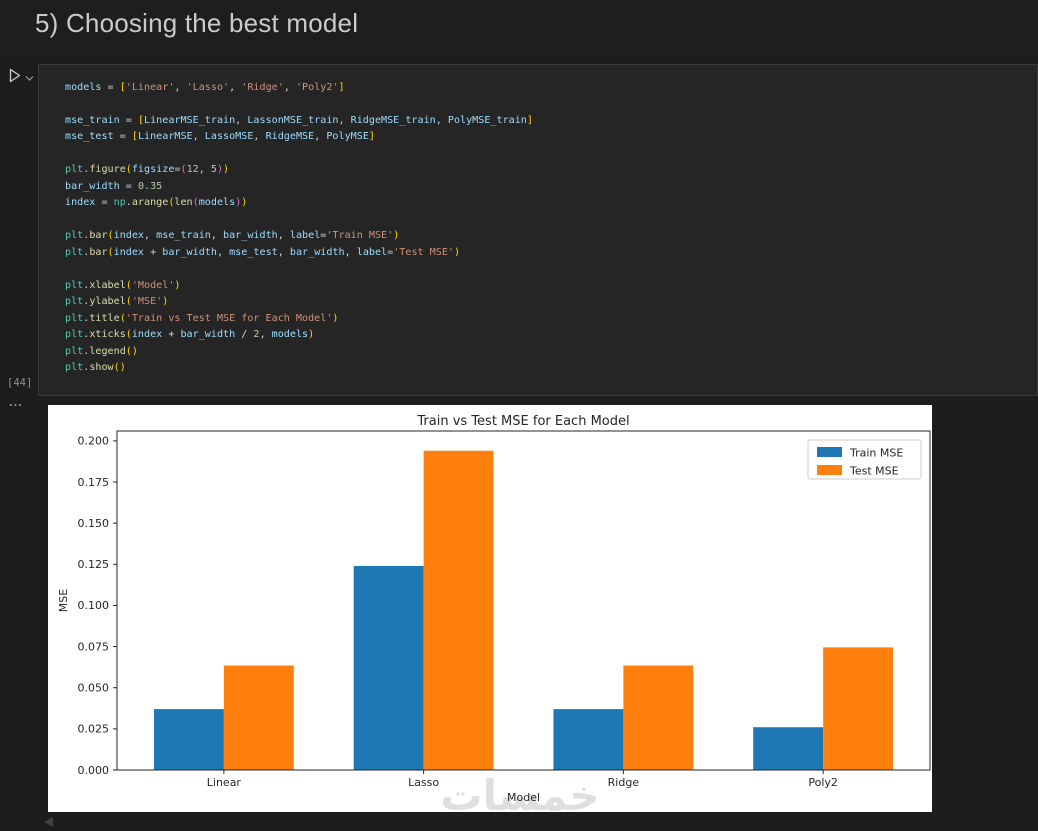 Image resolution: width=1038 pixels, height=831 pixels. I want to click on code-line: index = np.arange(len(models)), so click(156, 203).